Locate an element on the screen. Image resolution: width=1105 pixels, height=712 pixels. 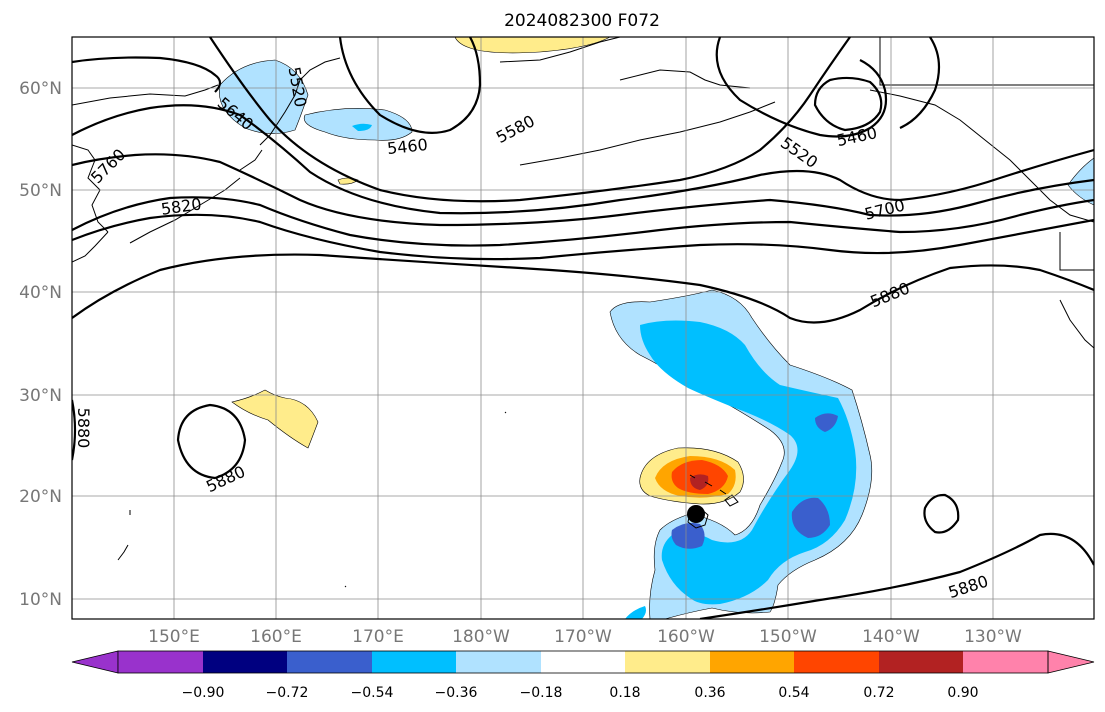
lat-label: 60°N is located at coordinates (40, 89).